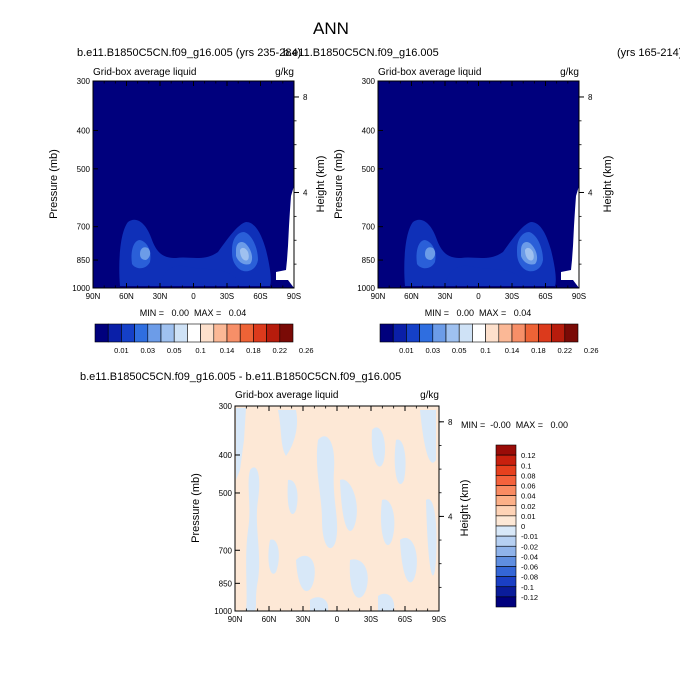 The image size is (680, 698). Describe the element at coordinates (190, 189) in the screenshot. I see `panel-1-plot: 90N 60N 30N 0 30S 60S 90S 300 400 500 700 850 1000 8 4` at that location.